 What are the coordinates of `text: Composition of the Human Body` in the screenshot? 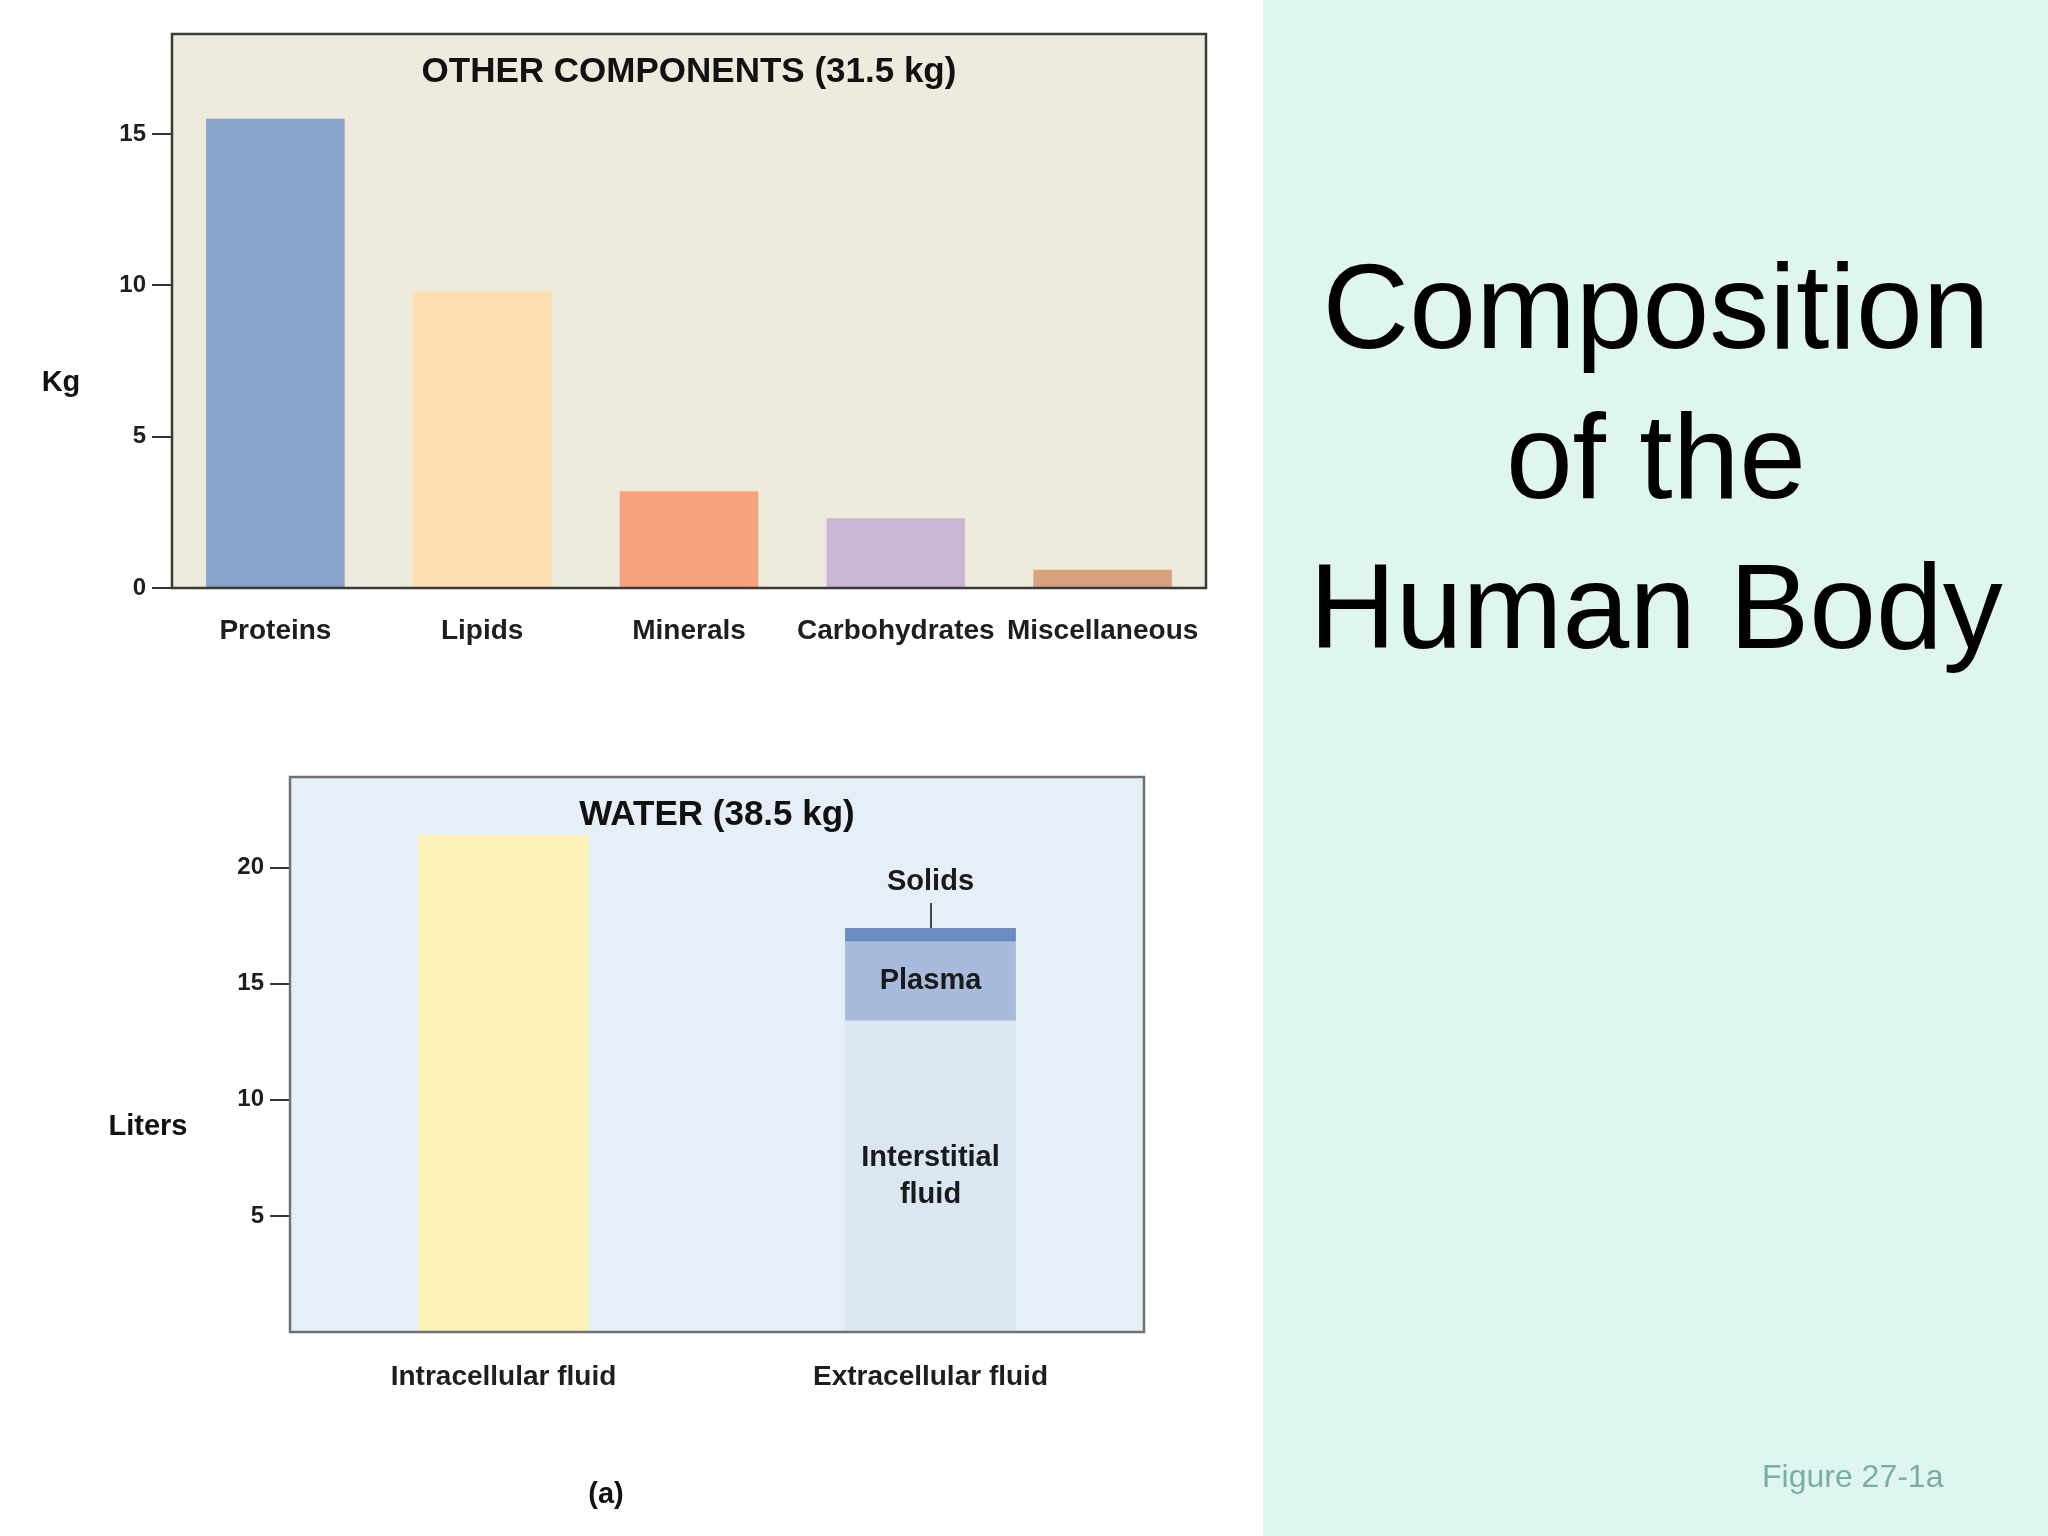 It's located at (1656, 456).